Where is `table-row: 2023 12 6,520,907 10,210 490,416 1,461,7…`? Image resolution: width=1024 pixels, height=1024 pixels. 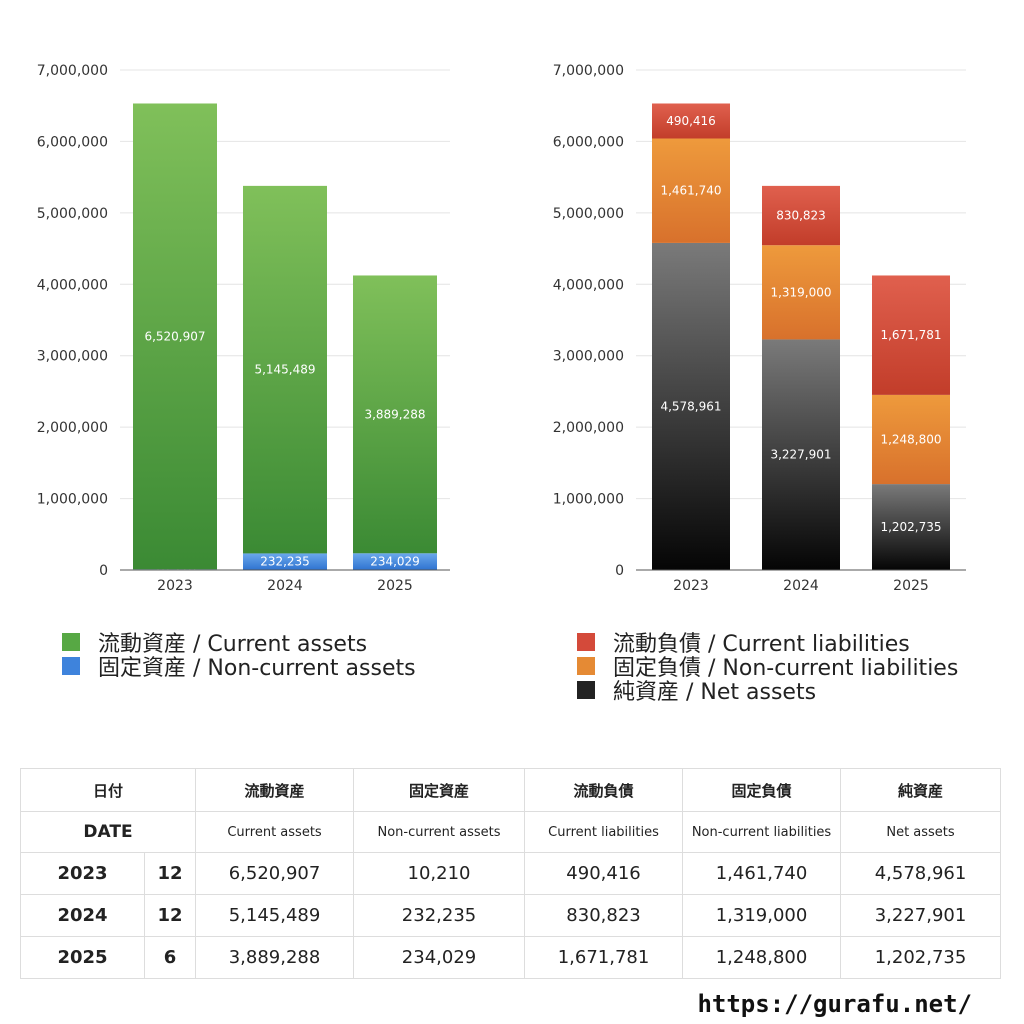
table-row: 2023 12 6,520,907 10,210 490,416 1,461,7… is located at coordinates (511, 873).